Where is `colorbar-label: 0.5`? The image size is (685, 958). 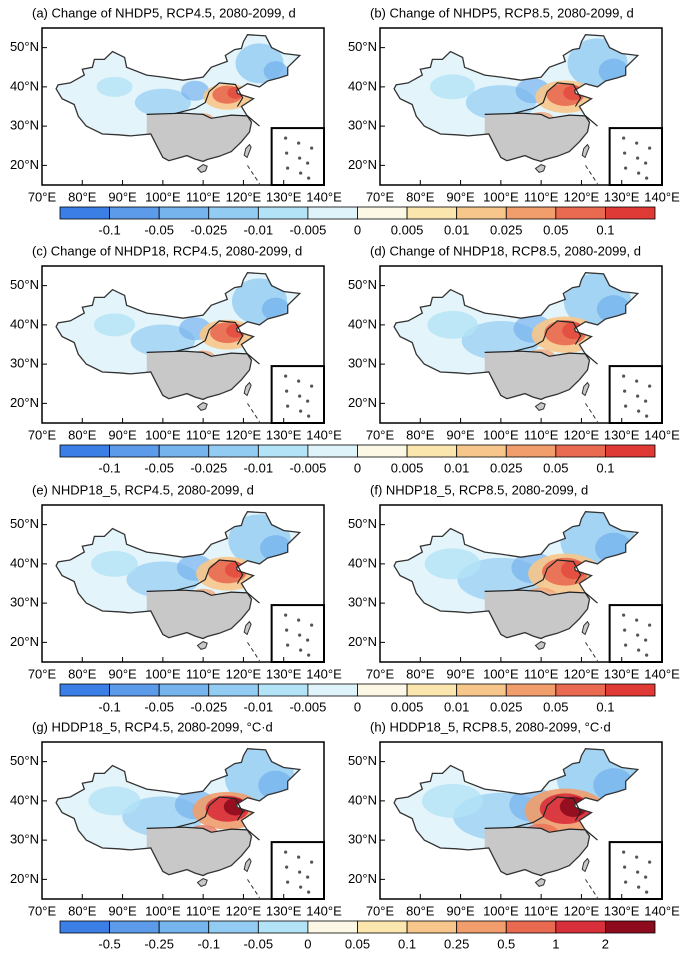
colorbar-label: 0.5 is located at coordinates (506, 943).